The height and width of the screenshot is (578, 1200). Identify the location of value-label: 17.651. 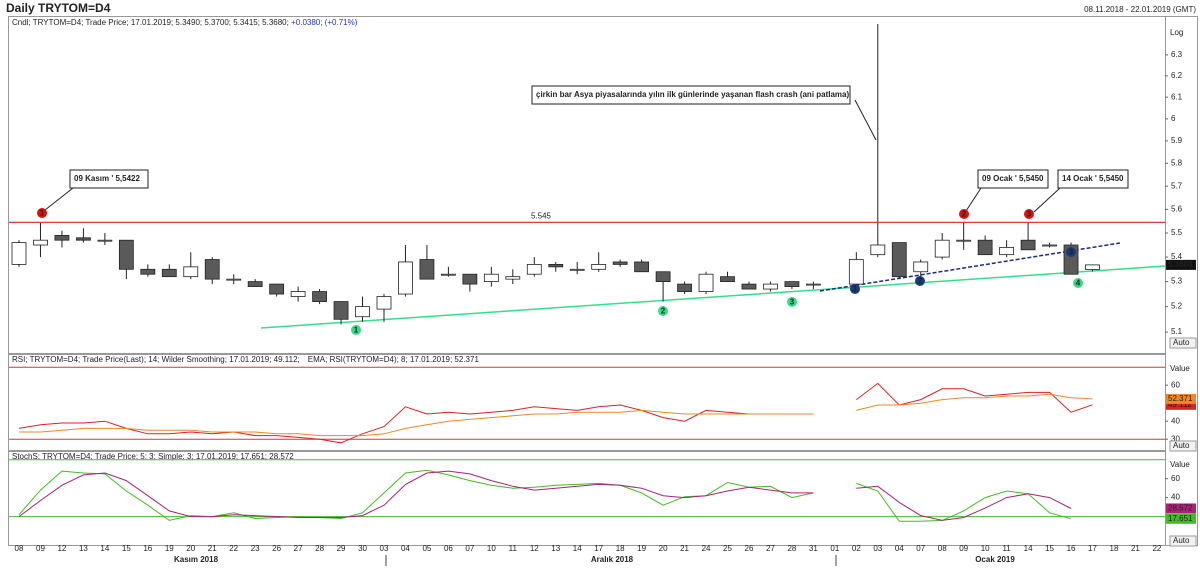
(1180, 518).